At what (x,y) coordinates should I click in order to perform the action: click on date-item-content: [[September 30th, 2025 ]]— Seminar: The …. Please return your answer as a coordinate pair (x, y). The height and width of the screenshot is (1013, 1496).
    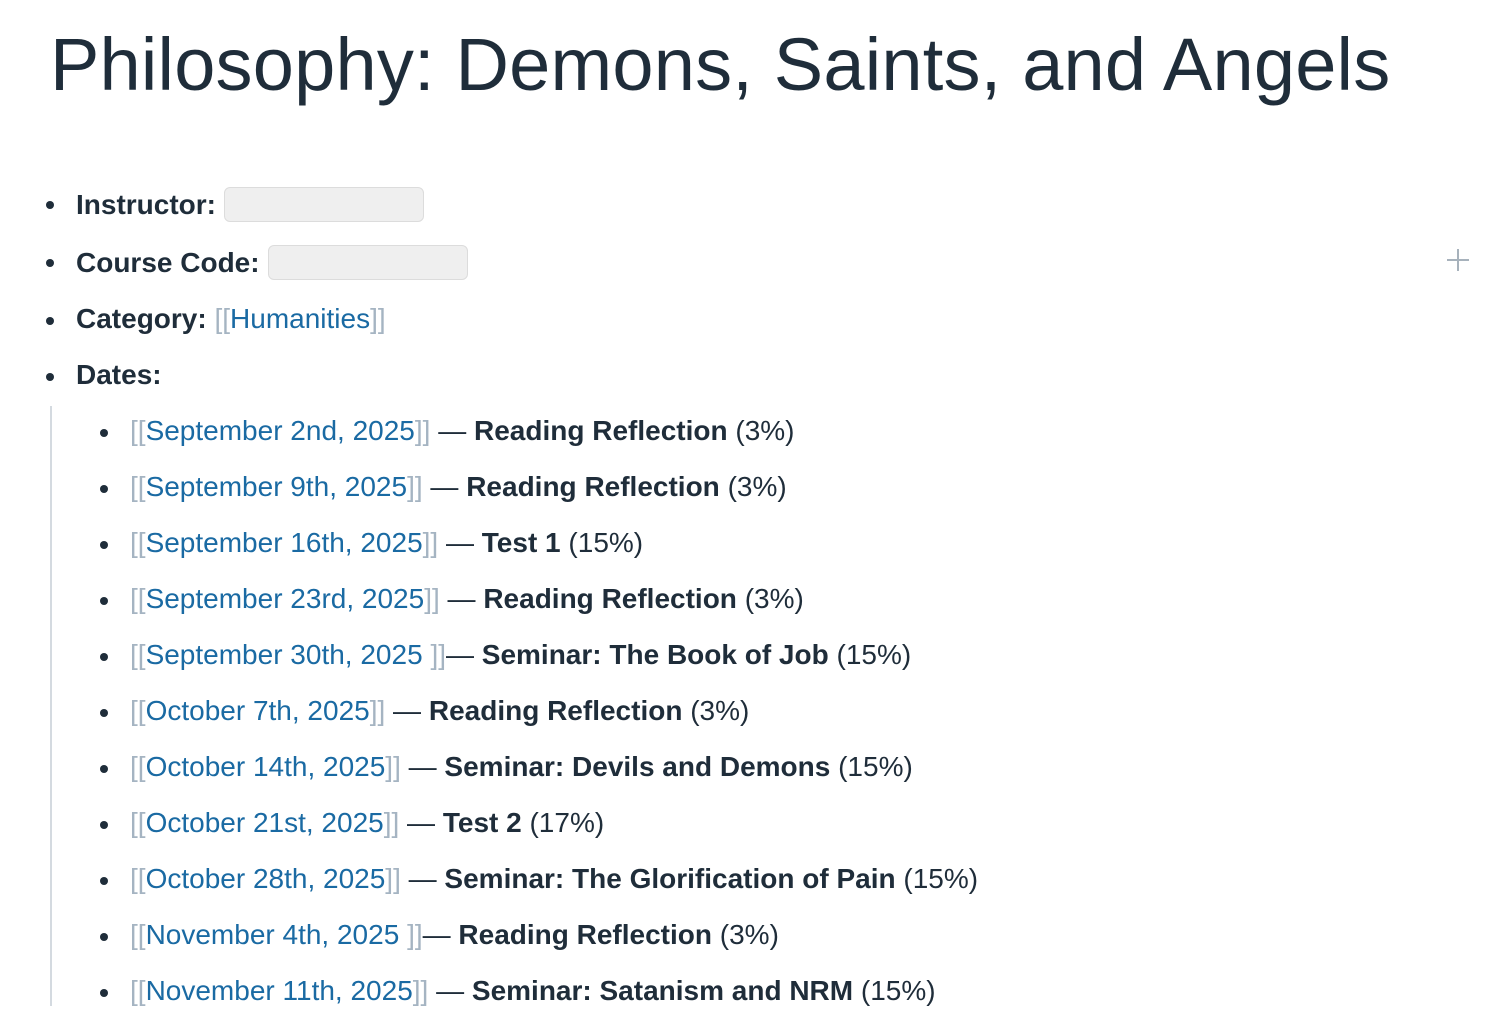
    Looking at the image, I should click on (520, 655).